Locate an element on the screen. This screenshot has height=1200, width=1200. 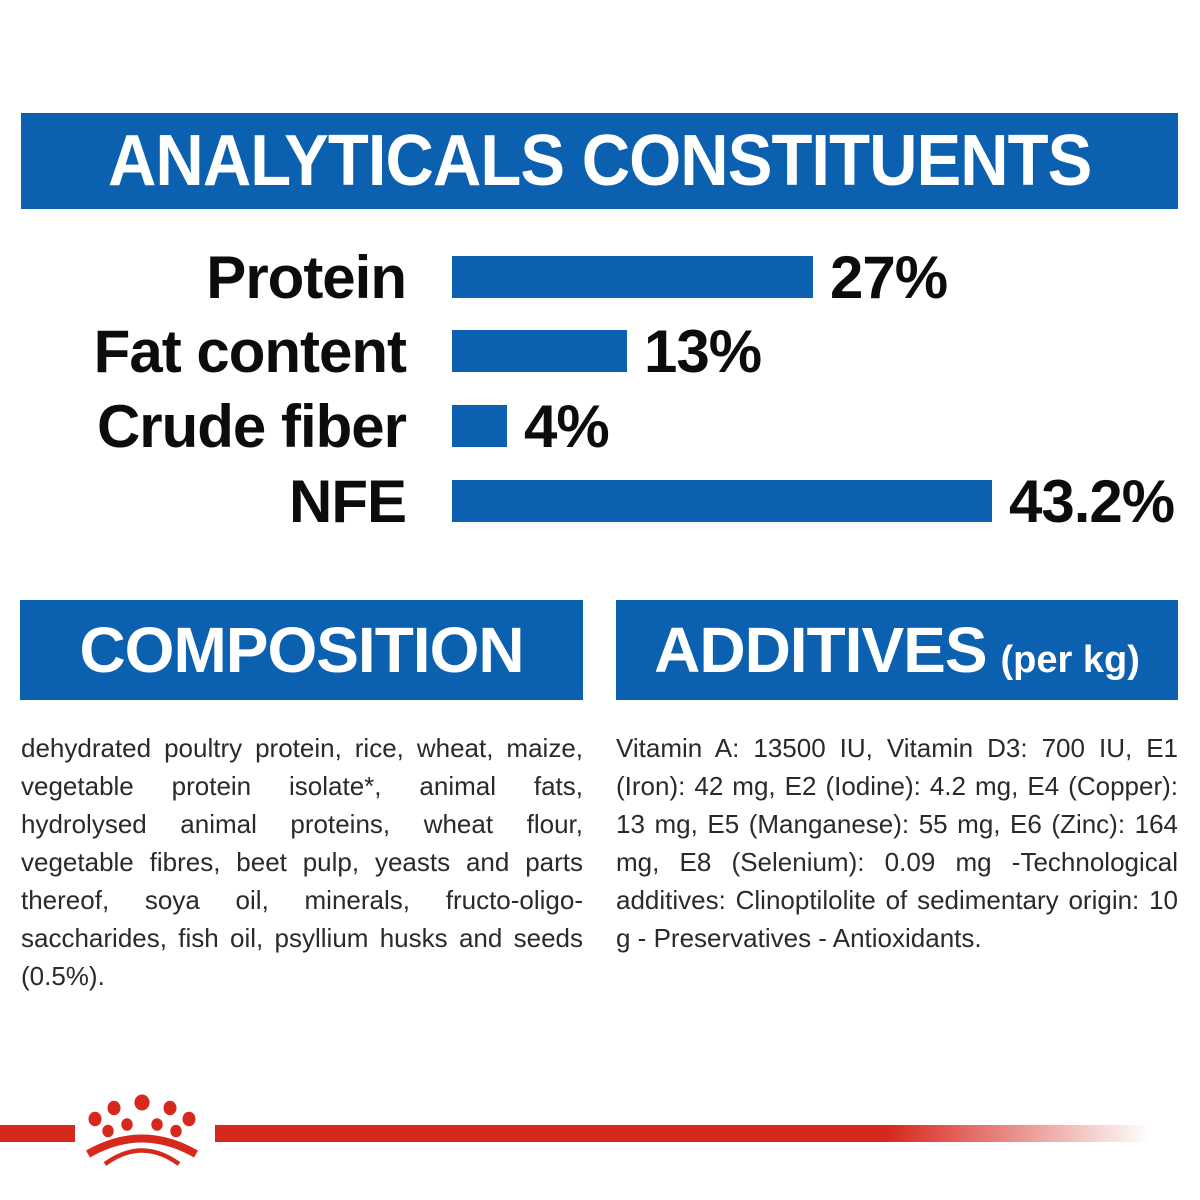
bar-label-fat-content: Fat content is located at coordinates (250, 351).